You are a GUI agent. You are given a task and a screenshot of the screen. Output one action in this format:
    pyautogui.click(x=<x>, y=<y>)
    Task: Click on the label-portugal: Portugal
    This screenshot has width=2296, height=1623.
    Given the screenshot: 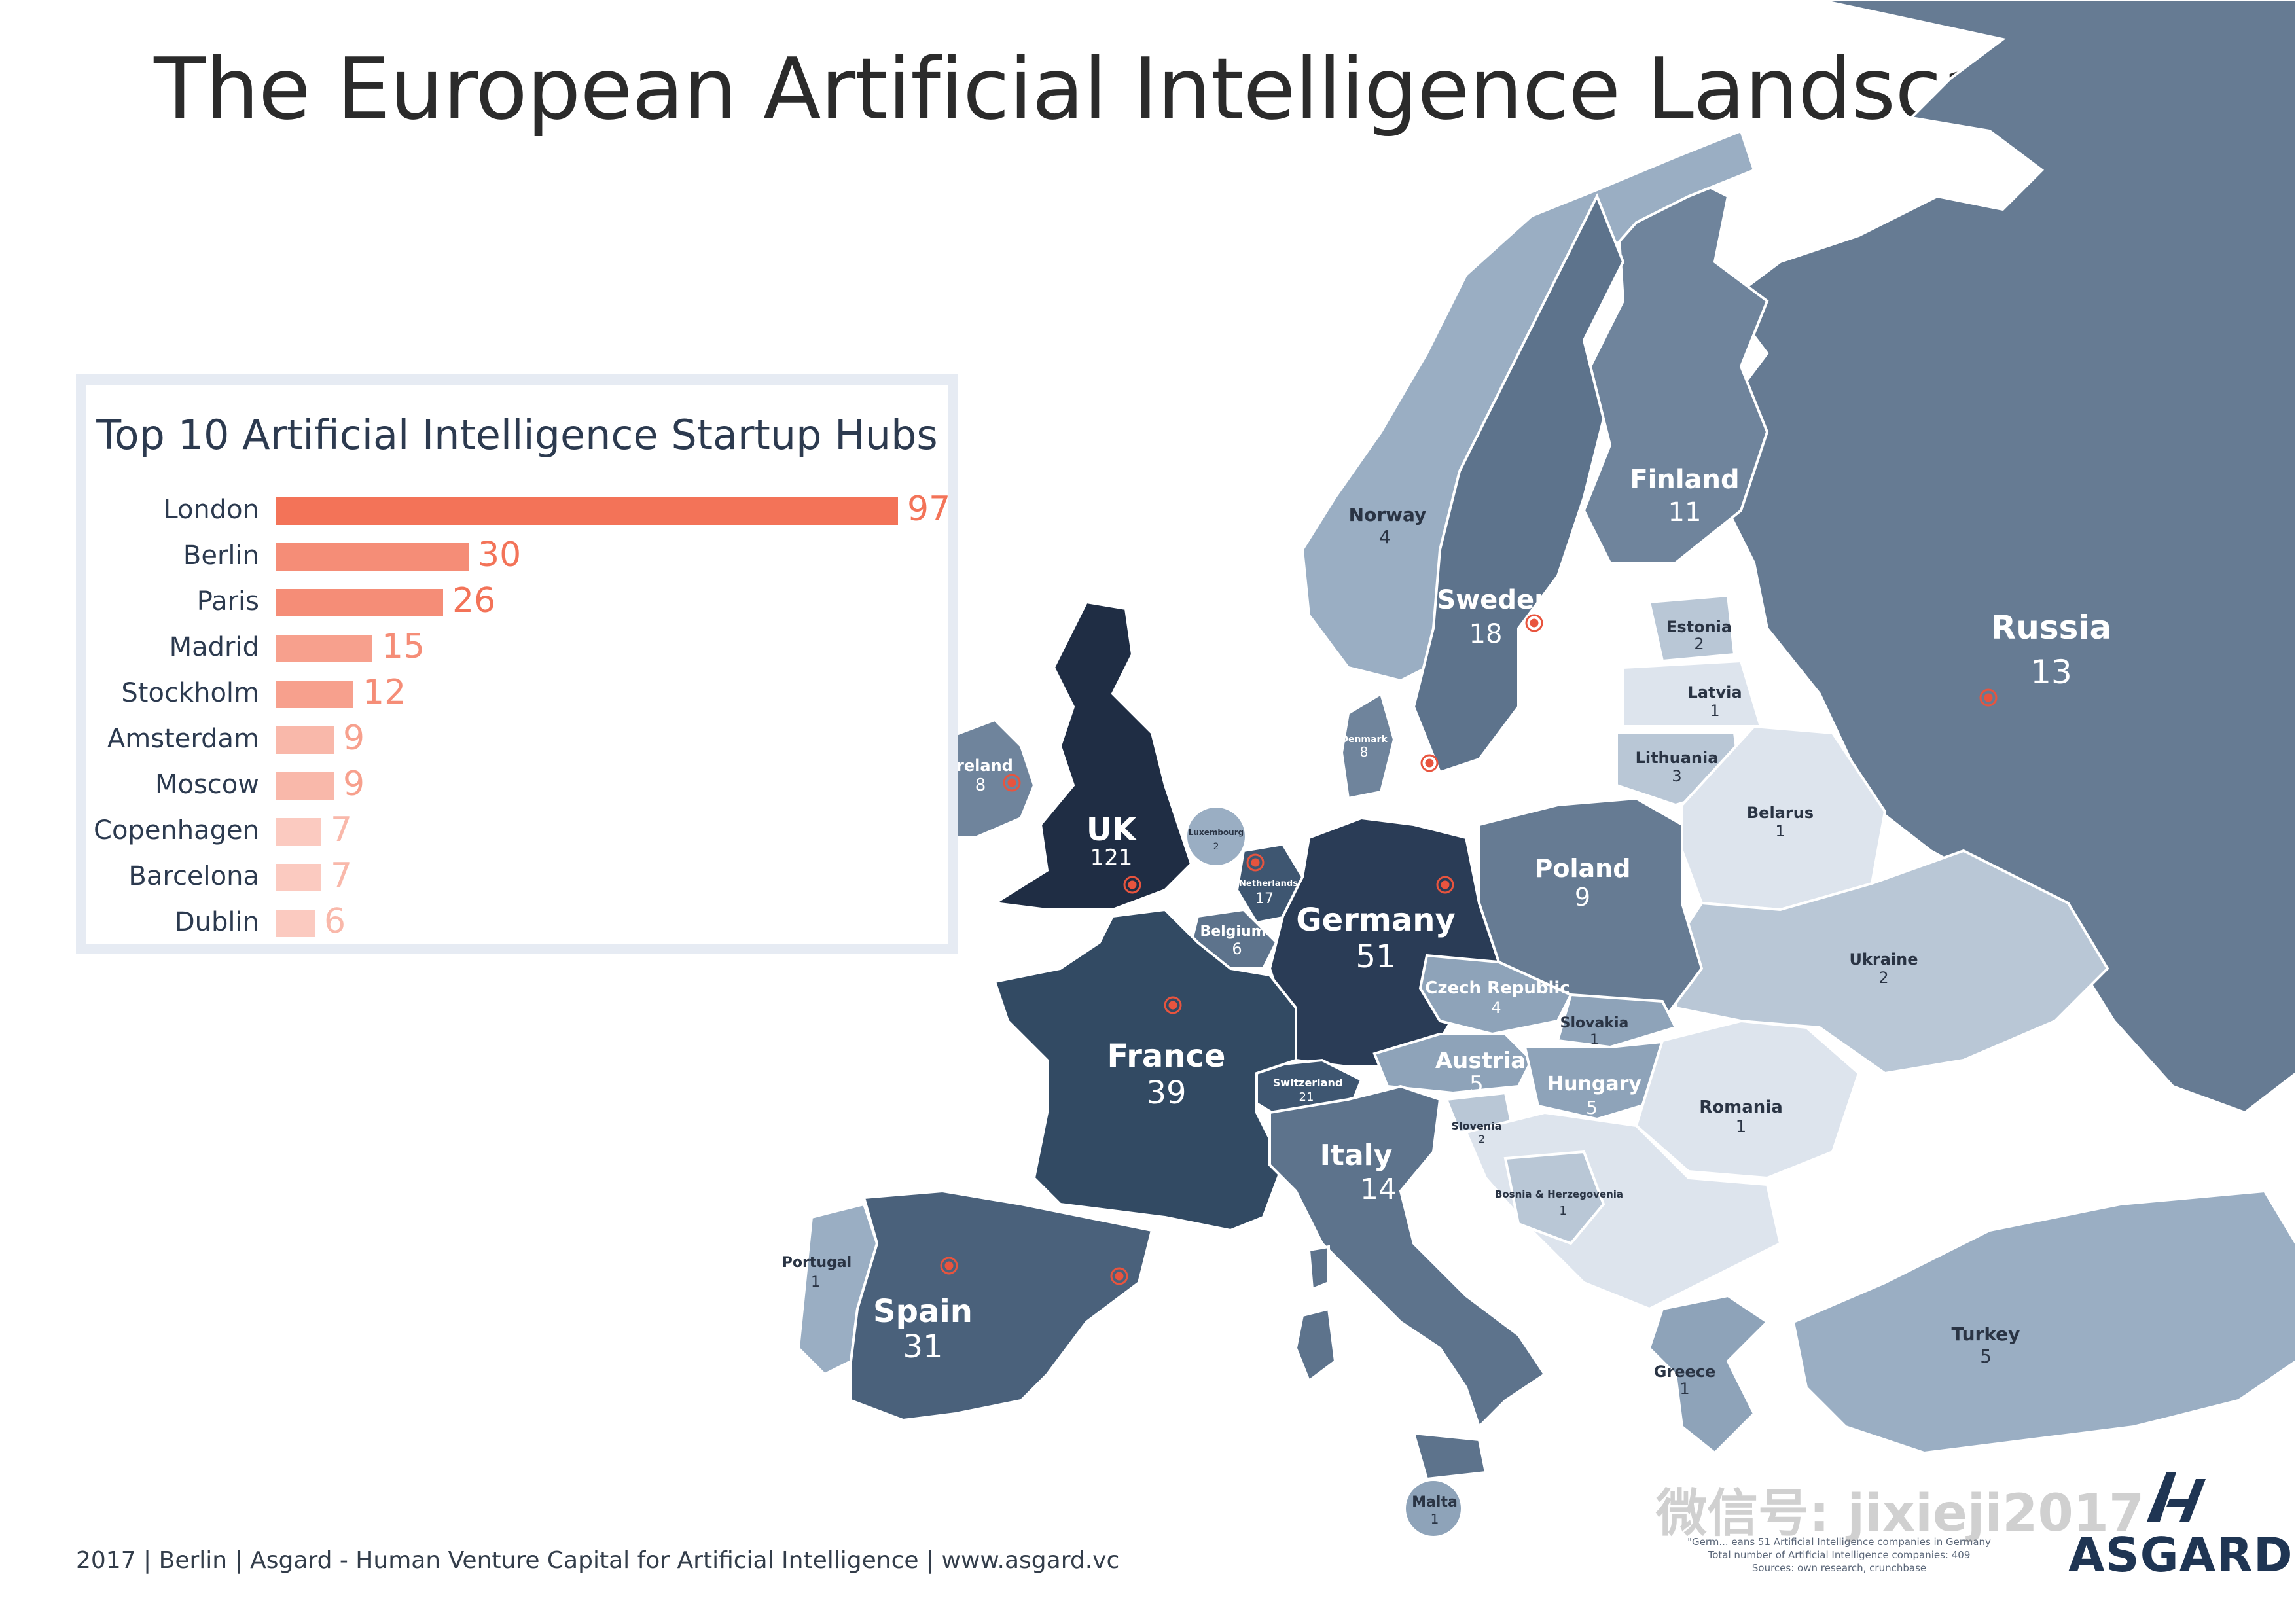 What is the action you would take?
    pyautogui.click(x=817, y=1263)
    